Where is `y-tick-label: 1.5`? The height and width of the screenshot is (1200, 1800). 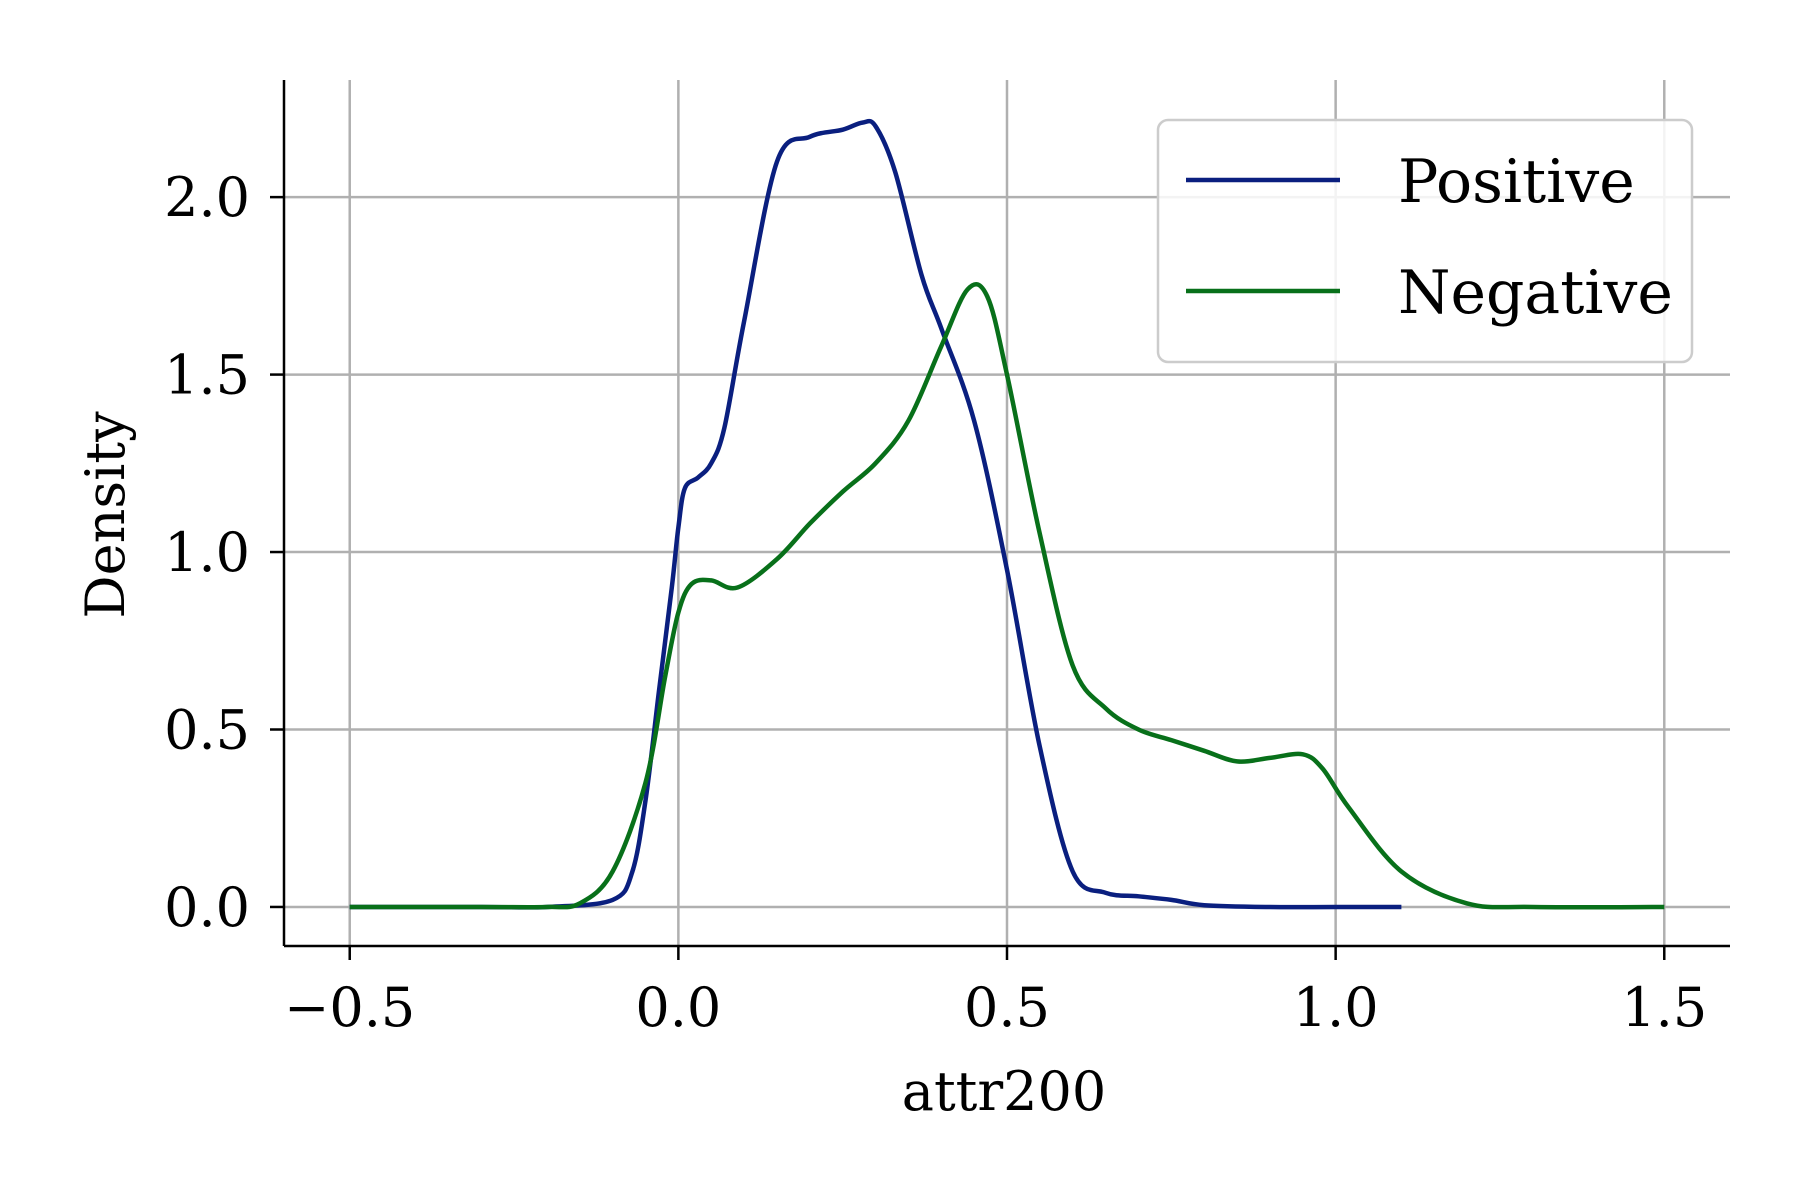
y-tick-label: 1.5 is located at coordinates (207, 375).